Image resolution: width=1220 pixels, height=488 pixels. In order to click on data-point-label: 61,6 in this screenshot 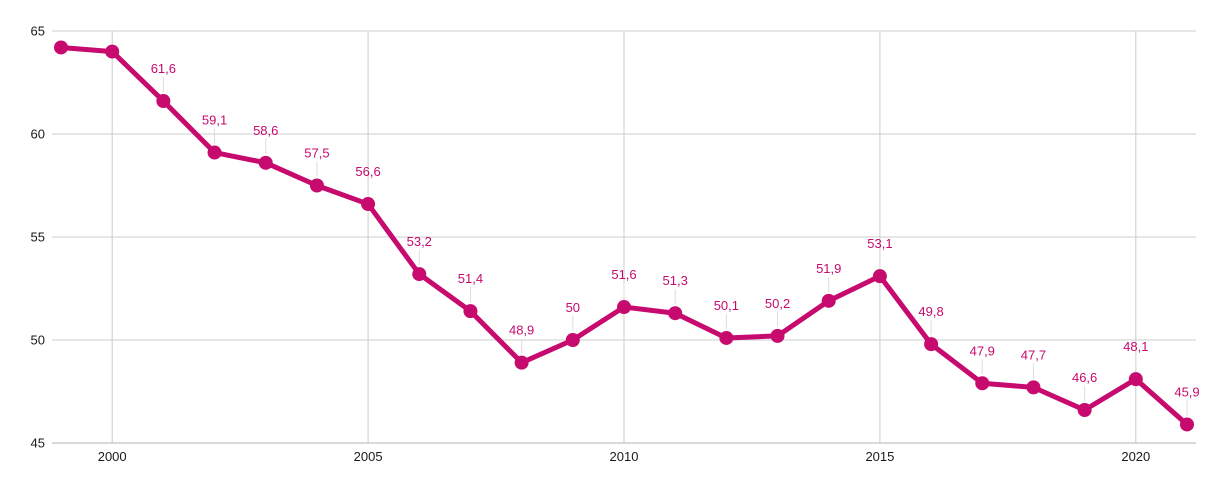, I will do `click(163, 68)`.